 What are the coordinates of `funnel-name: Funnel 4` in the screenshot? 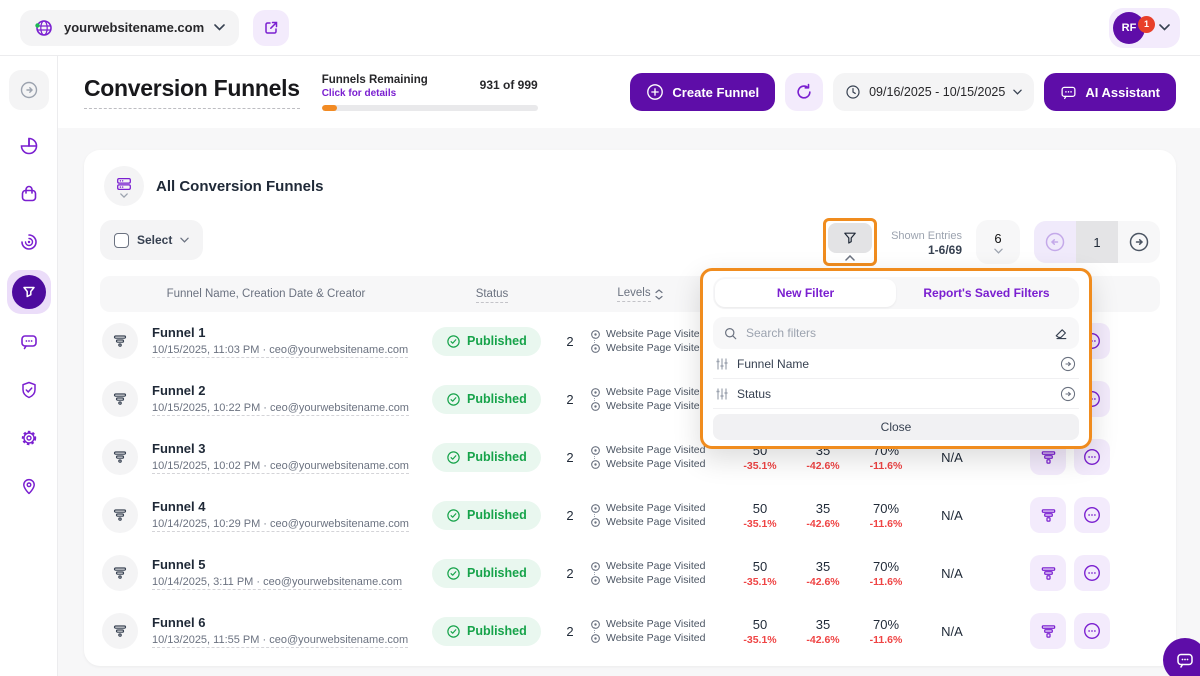 It's located at (179, 506).